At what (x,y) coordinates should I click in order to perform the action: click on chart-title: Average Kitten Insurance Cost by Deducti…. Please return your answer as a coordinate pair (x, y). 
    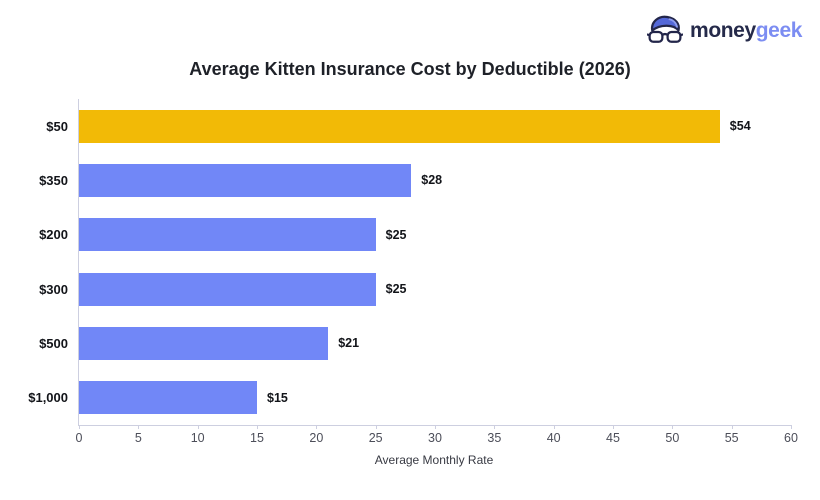
    Looking at the image, I should click on (410, 69).